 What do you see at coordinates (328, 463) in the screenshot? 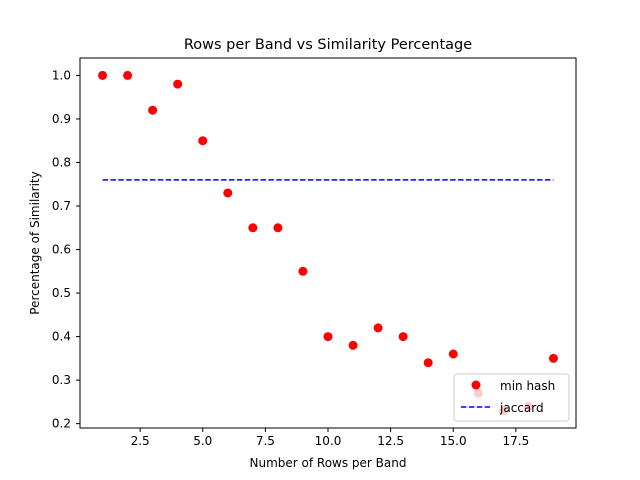
I see `x-axis-label: Number of Rows per Band` at bounding box center [328, 463].